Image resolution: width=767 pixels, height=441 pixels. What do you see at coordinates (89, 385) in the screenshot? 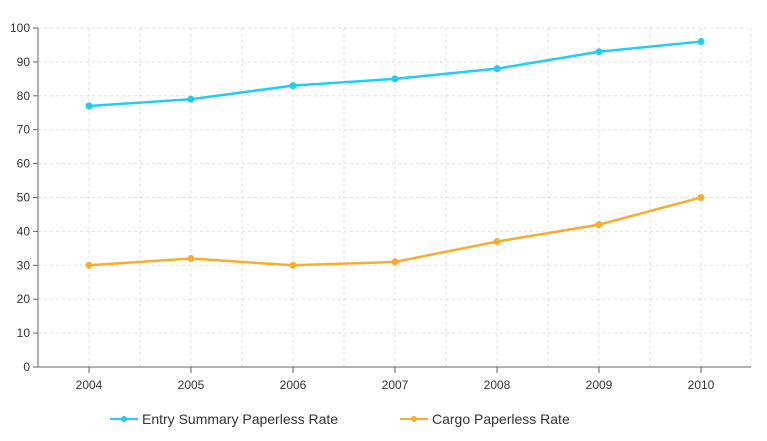
I see `x-tick-label-2004: 2004` at bounding box center [89, 385].